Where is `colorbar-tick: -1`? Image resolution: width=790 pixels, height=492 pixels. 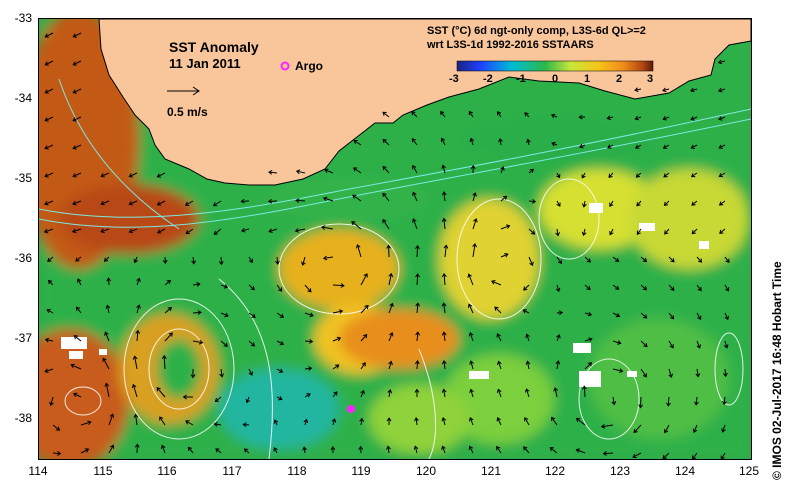
colorbar-tick: -1 is located at coordinates (521, 79).